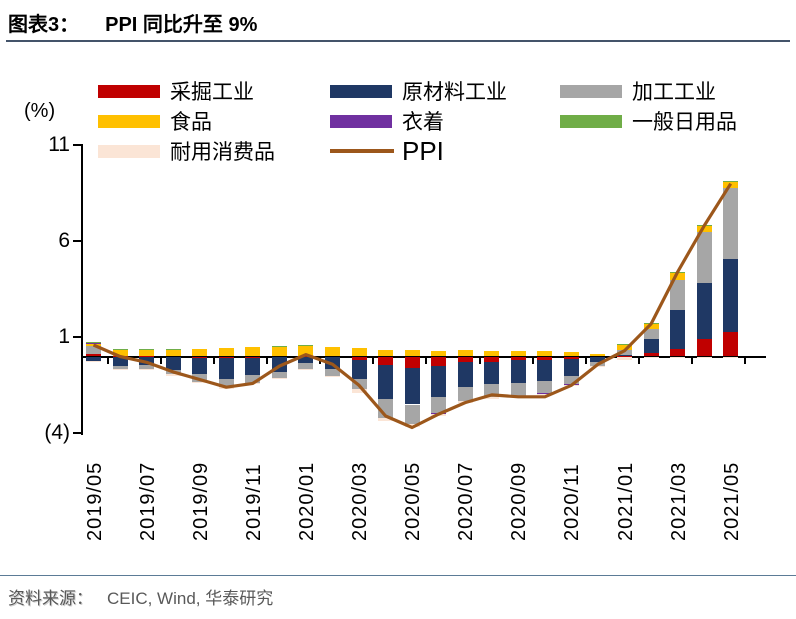 The height and width of the screenshot is (619, 796). What do you see at coordinates (226, 368) in the screenshot?
I see `bar-2019/10-原材料工业` at bounding box center [226, 368].